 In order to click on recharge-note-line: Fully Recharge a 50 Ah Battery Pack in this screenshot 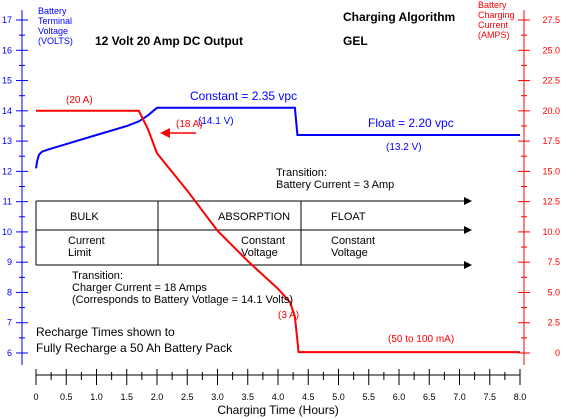, I will do `click(134, 348)`.